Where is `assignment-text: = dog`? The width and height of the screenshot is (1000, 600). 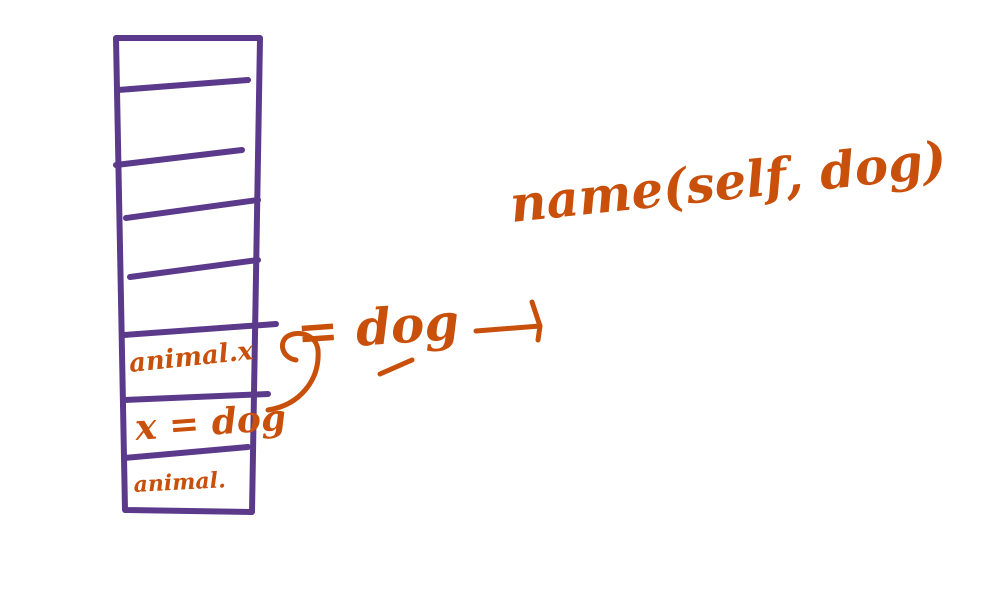 assignment-text: = dog is located at coordinates (378, 327).